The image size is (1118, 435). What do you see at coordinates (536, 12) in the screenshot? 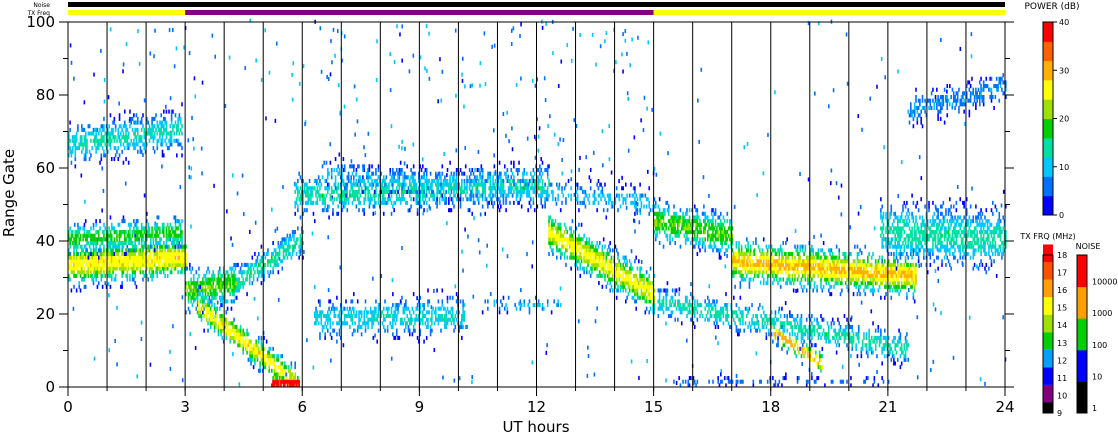
I see `txfreq-bar` at bounding box center [536, 12].